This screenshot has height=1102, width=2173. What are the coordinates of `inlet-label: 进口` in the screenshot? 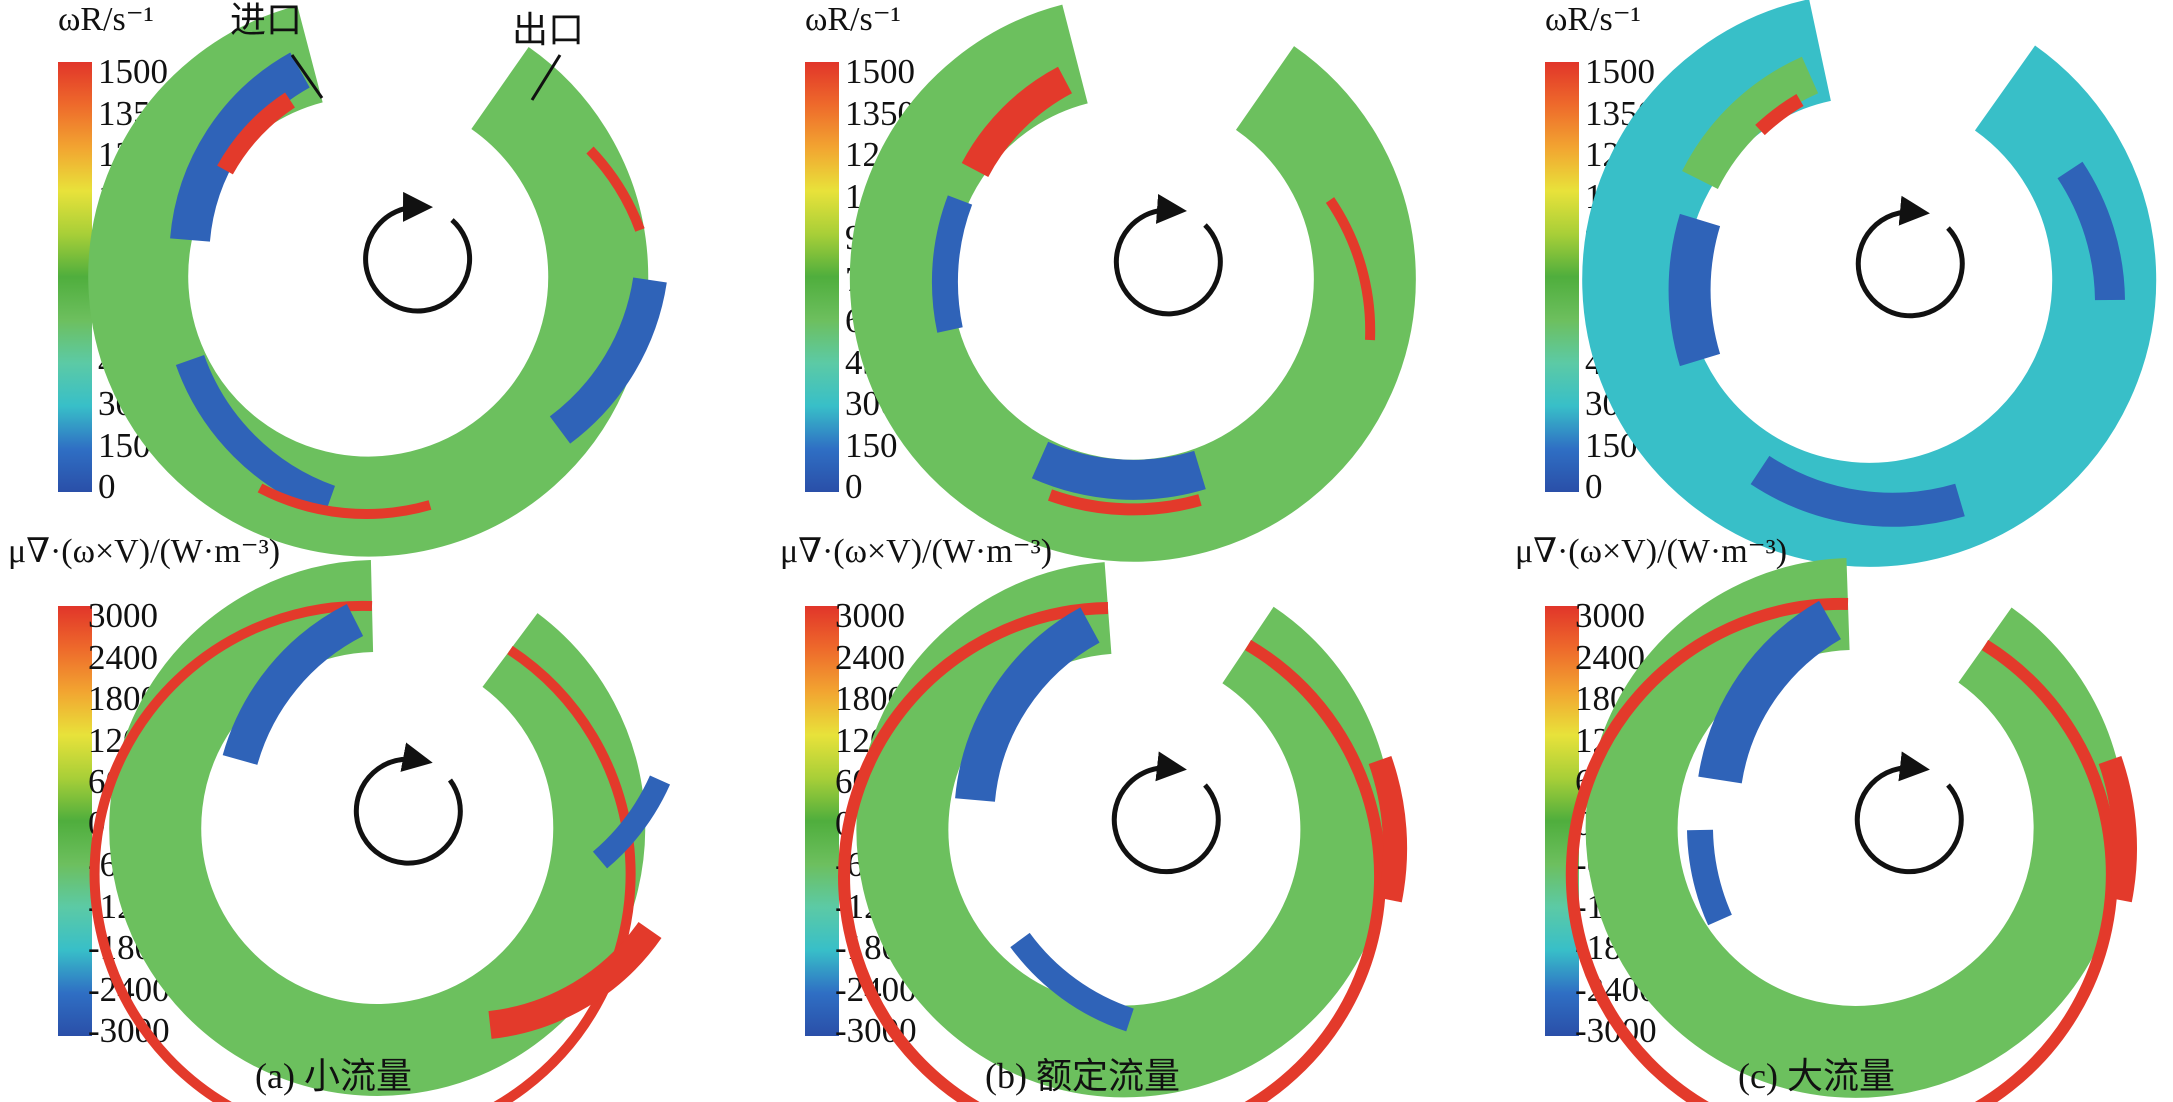 It's located at (266, 20).